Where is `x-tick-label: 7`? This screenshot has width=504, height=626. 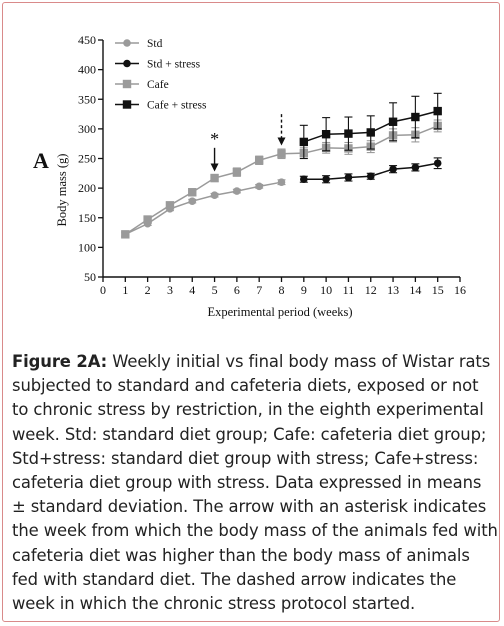
x-tick-label: 7 is located at coordinates (259, 290).